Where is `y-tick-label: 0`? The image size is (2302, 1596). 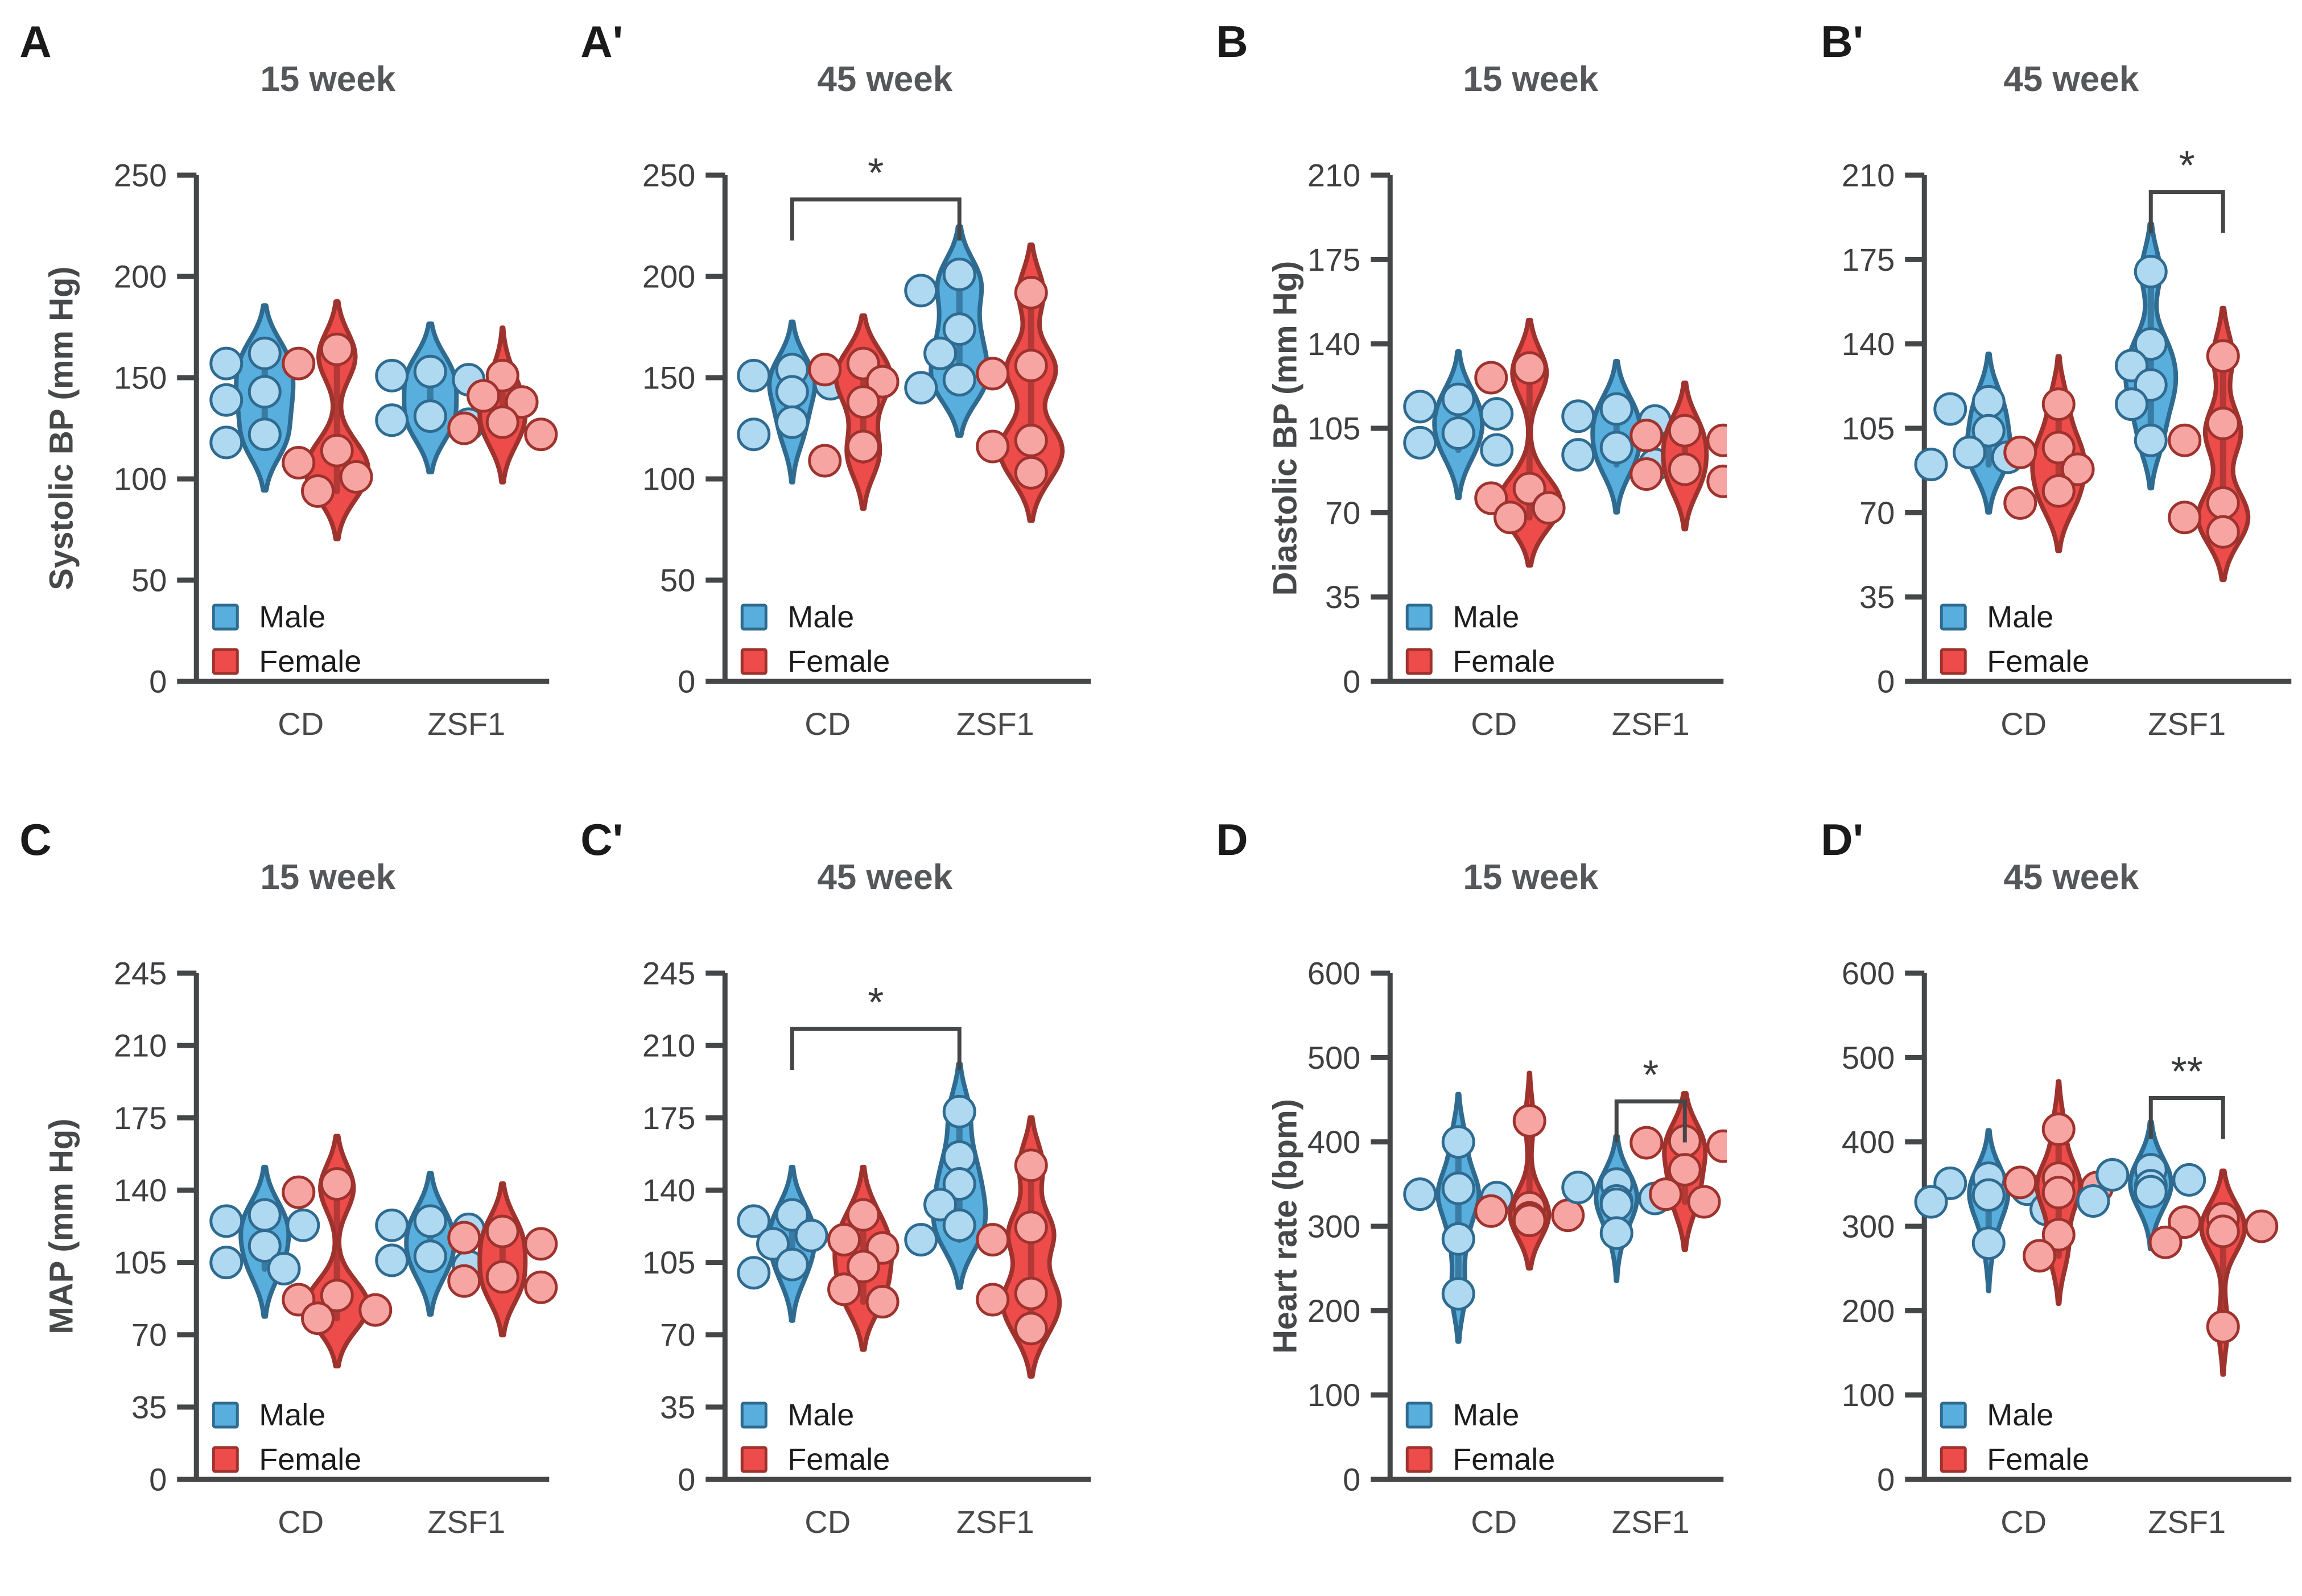
y-tick-label: 0 is located at coordinates (686, 682).